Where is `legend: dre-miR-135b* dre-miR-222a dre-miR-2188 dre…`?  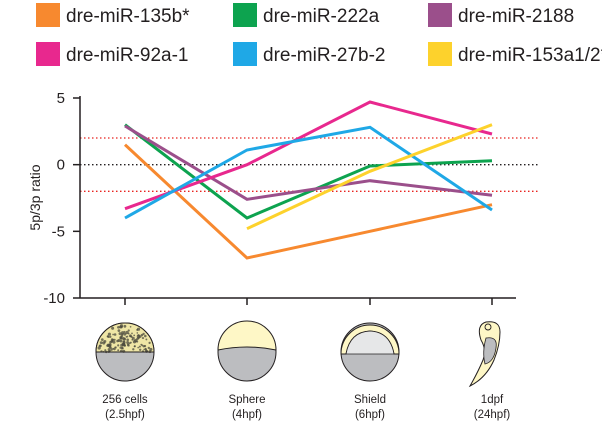
legend: dre-miR-135b* dre-miR-222a dre-miR-2188 dre… is located at coordinates (319, 34).